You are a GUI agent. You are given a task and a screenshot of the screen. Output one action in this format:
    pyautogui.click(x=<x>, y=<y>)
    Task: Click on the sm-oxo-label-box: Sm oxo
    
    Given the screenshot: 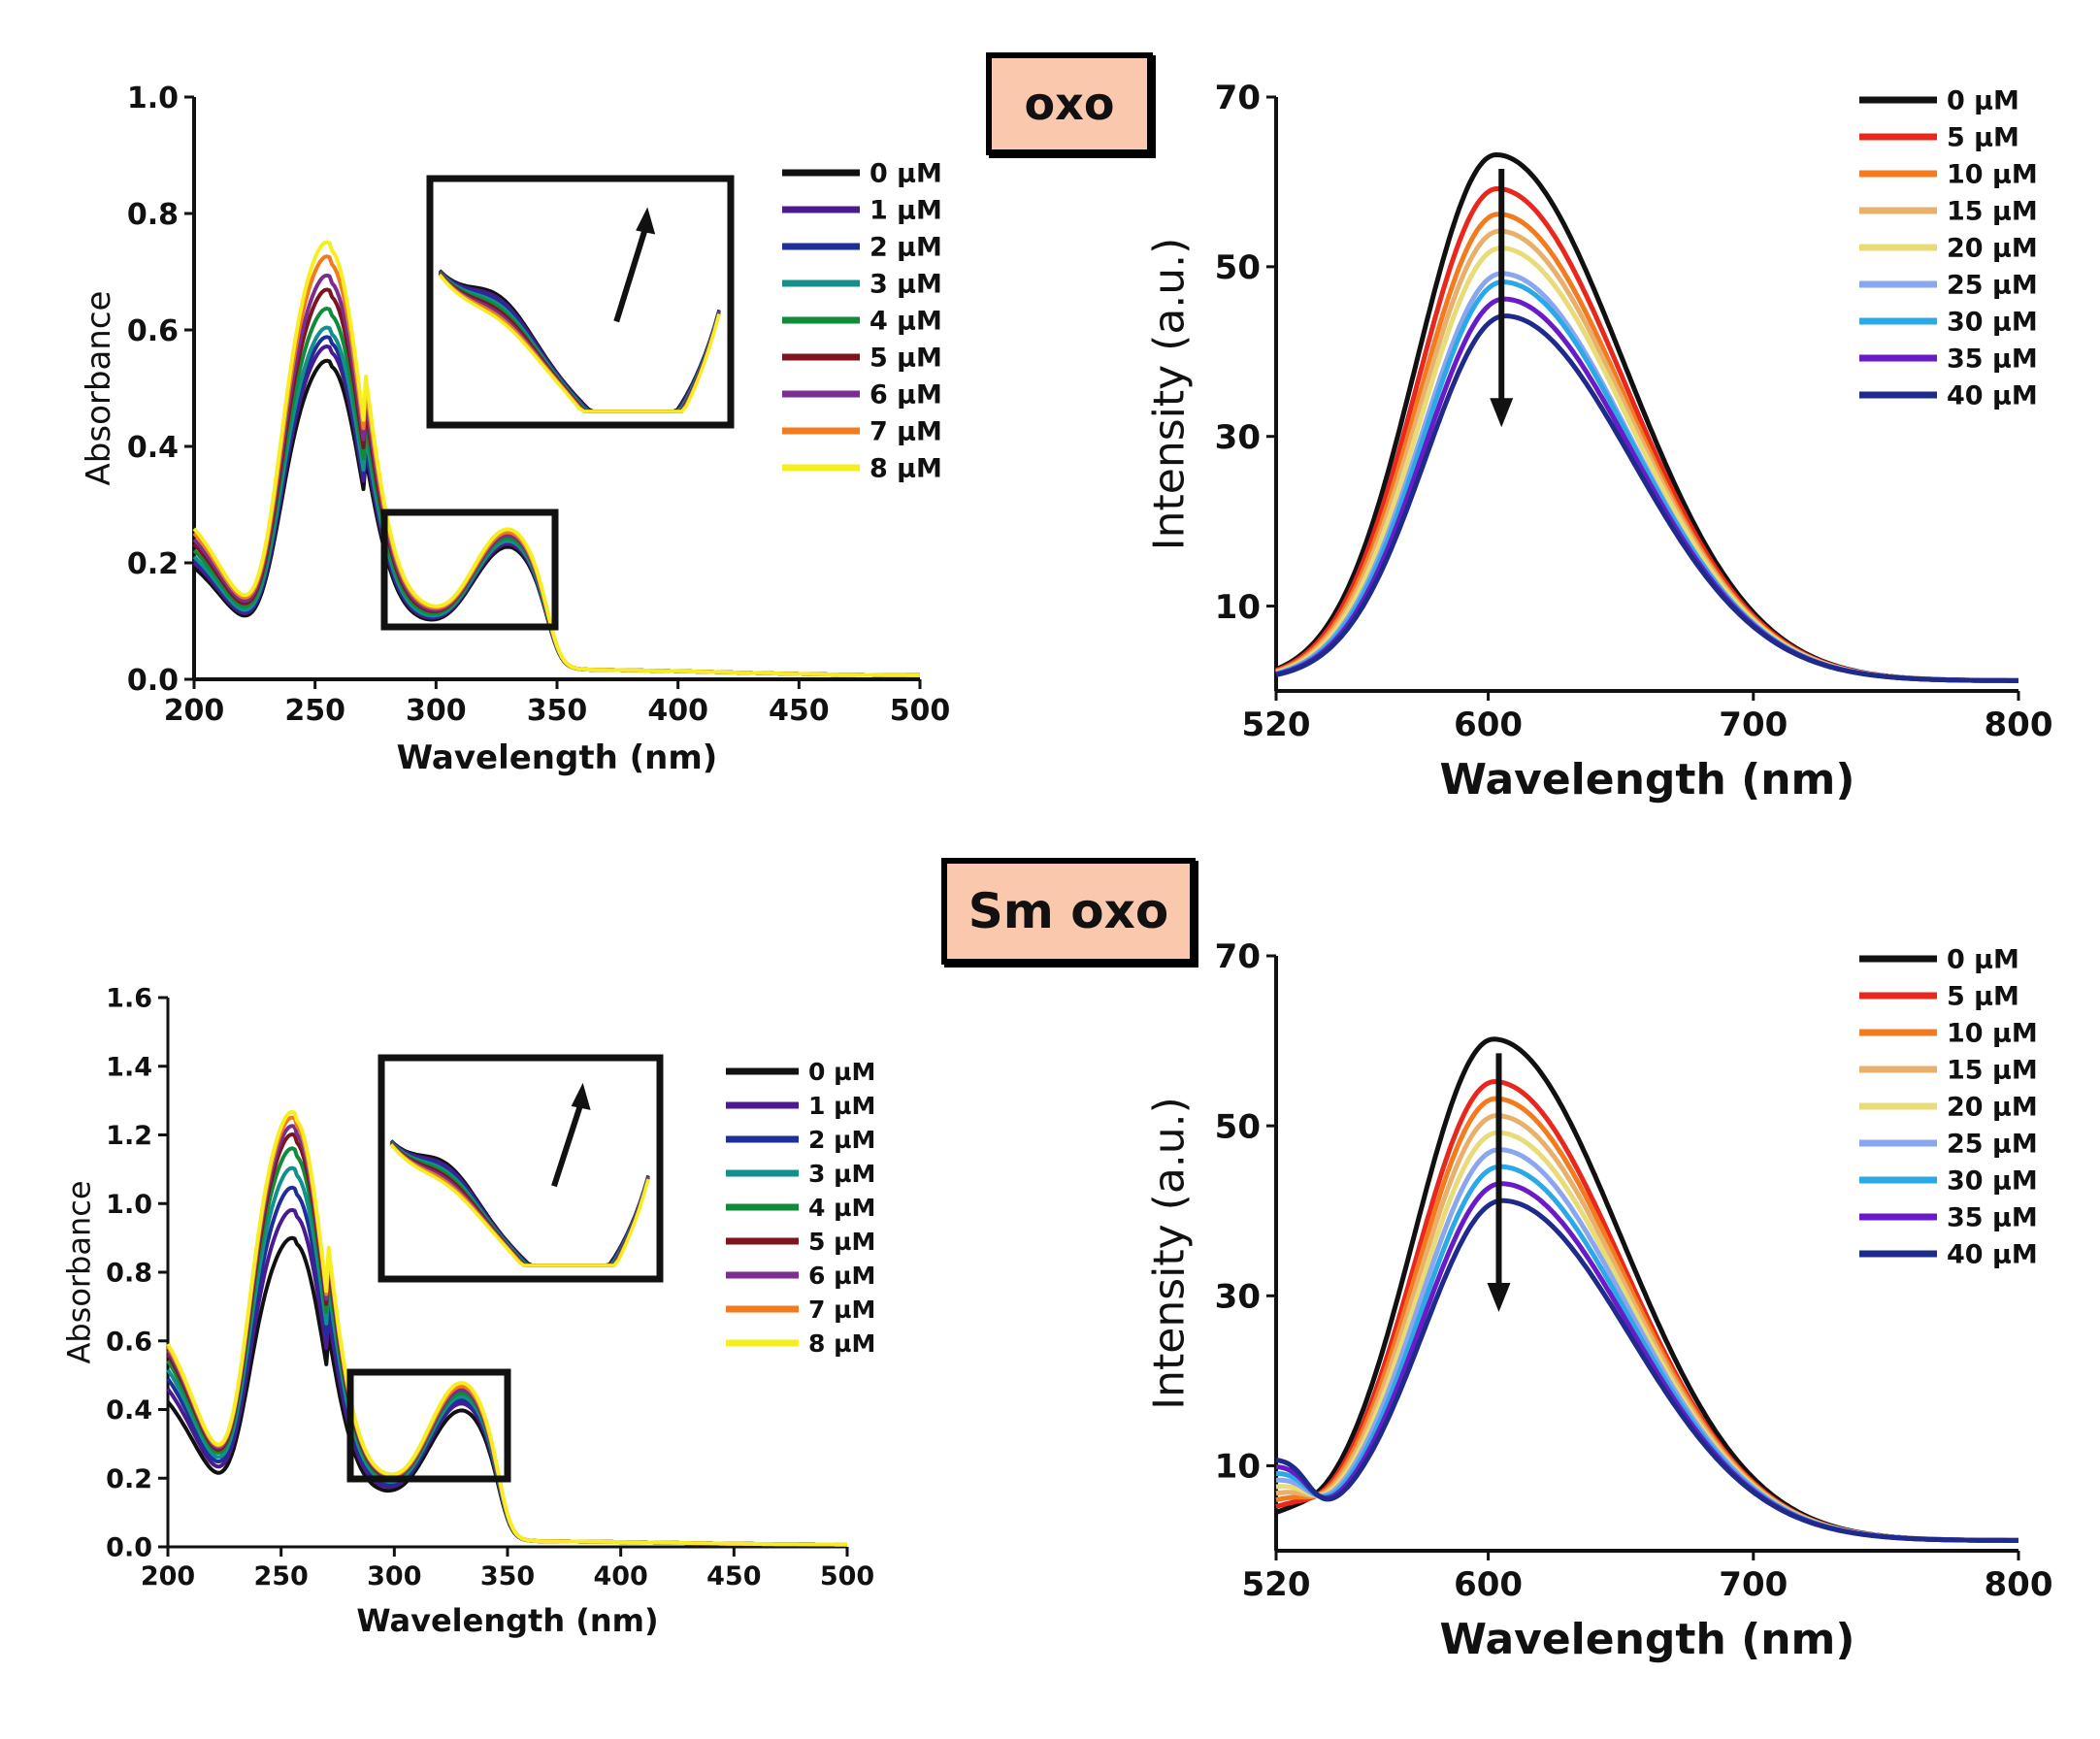 What is the action you would take?
    pyautogui.click(x=1068, y=912)
    